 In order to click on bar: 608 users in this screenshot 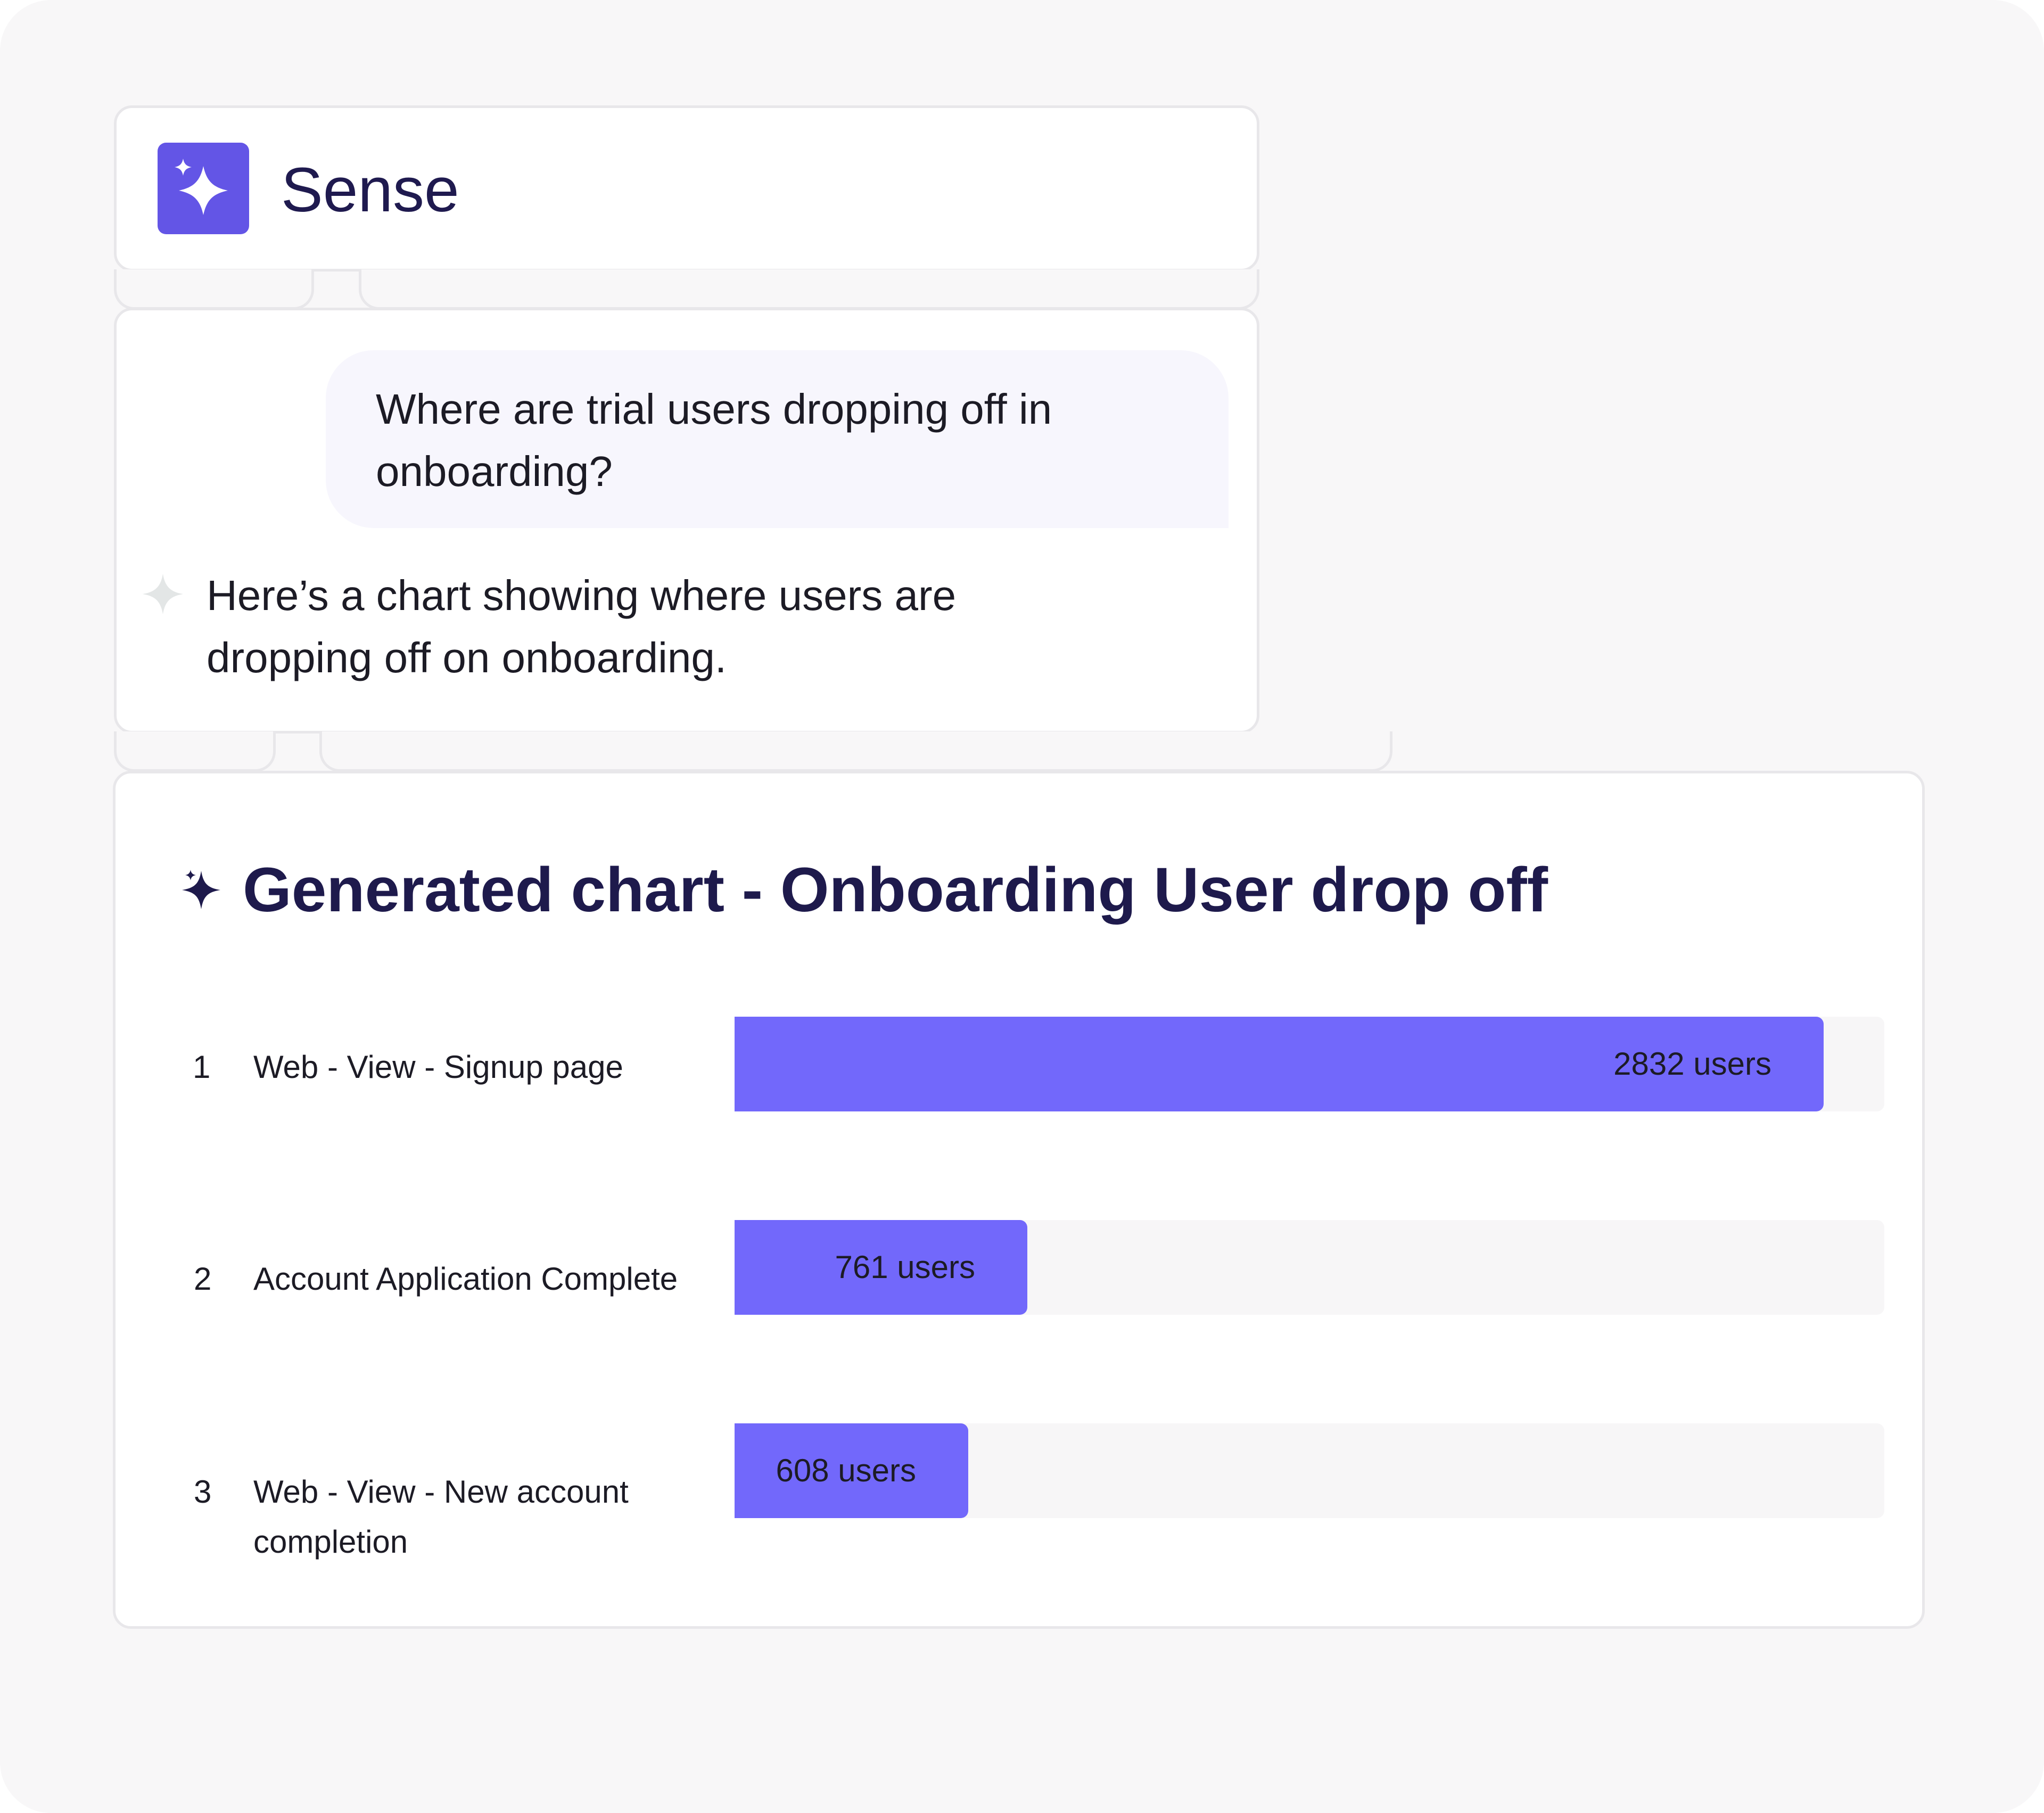, I will do `click(852, 1470)`.